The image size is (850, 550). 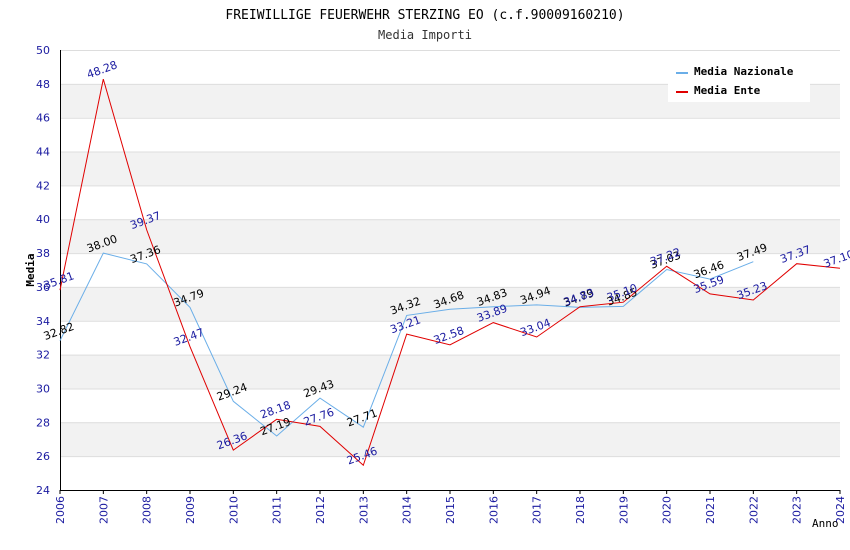 What do you see at coordinates (43, 219) in the screenshot?
I see `y-tick-label: 40` at bounding box center [43, 219].